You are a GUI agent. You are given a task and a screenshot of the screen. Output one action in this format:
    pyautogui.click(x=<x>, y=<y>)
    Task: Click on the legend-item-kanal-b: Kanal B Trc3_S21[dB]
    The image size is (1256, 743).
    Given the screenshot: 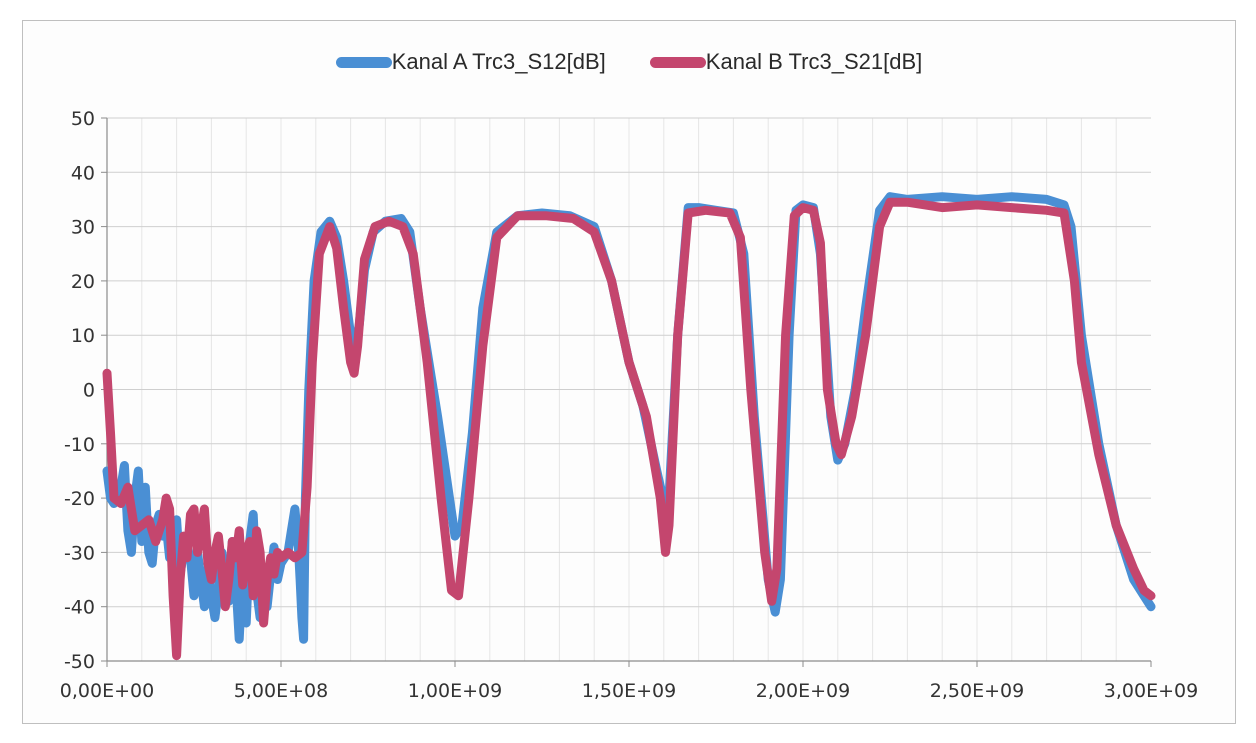 What is the action you would take?
    pyautogui.click(x=786, y=62)
    